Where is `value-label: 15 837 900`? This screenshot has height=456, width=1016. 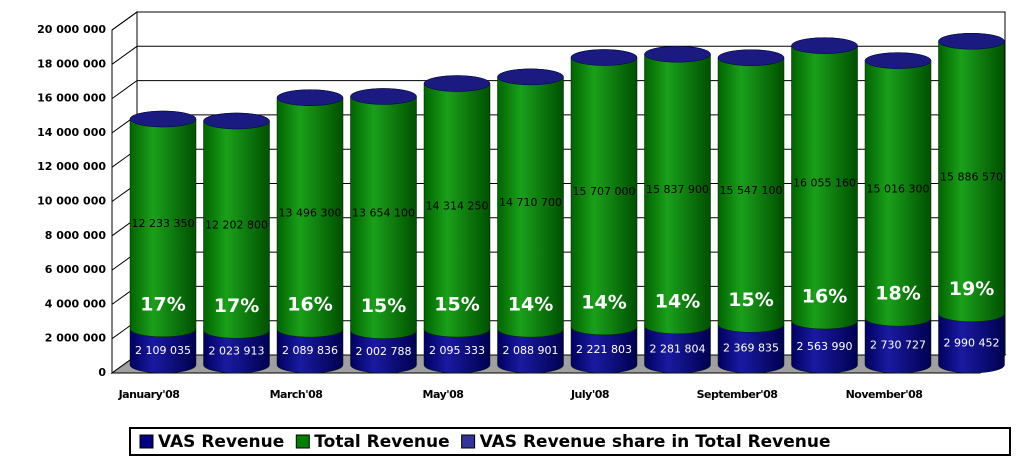 value-label: 15 837 900 is located at coordinates (677, 189).